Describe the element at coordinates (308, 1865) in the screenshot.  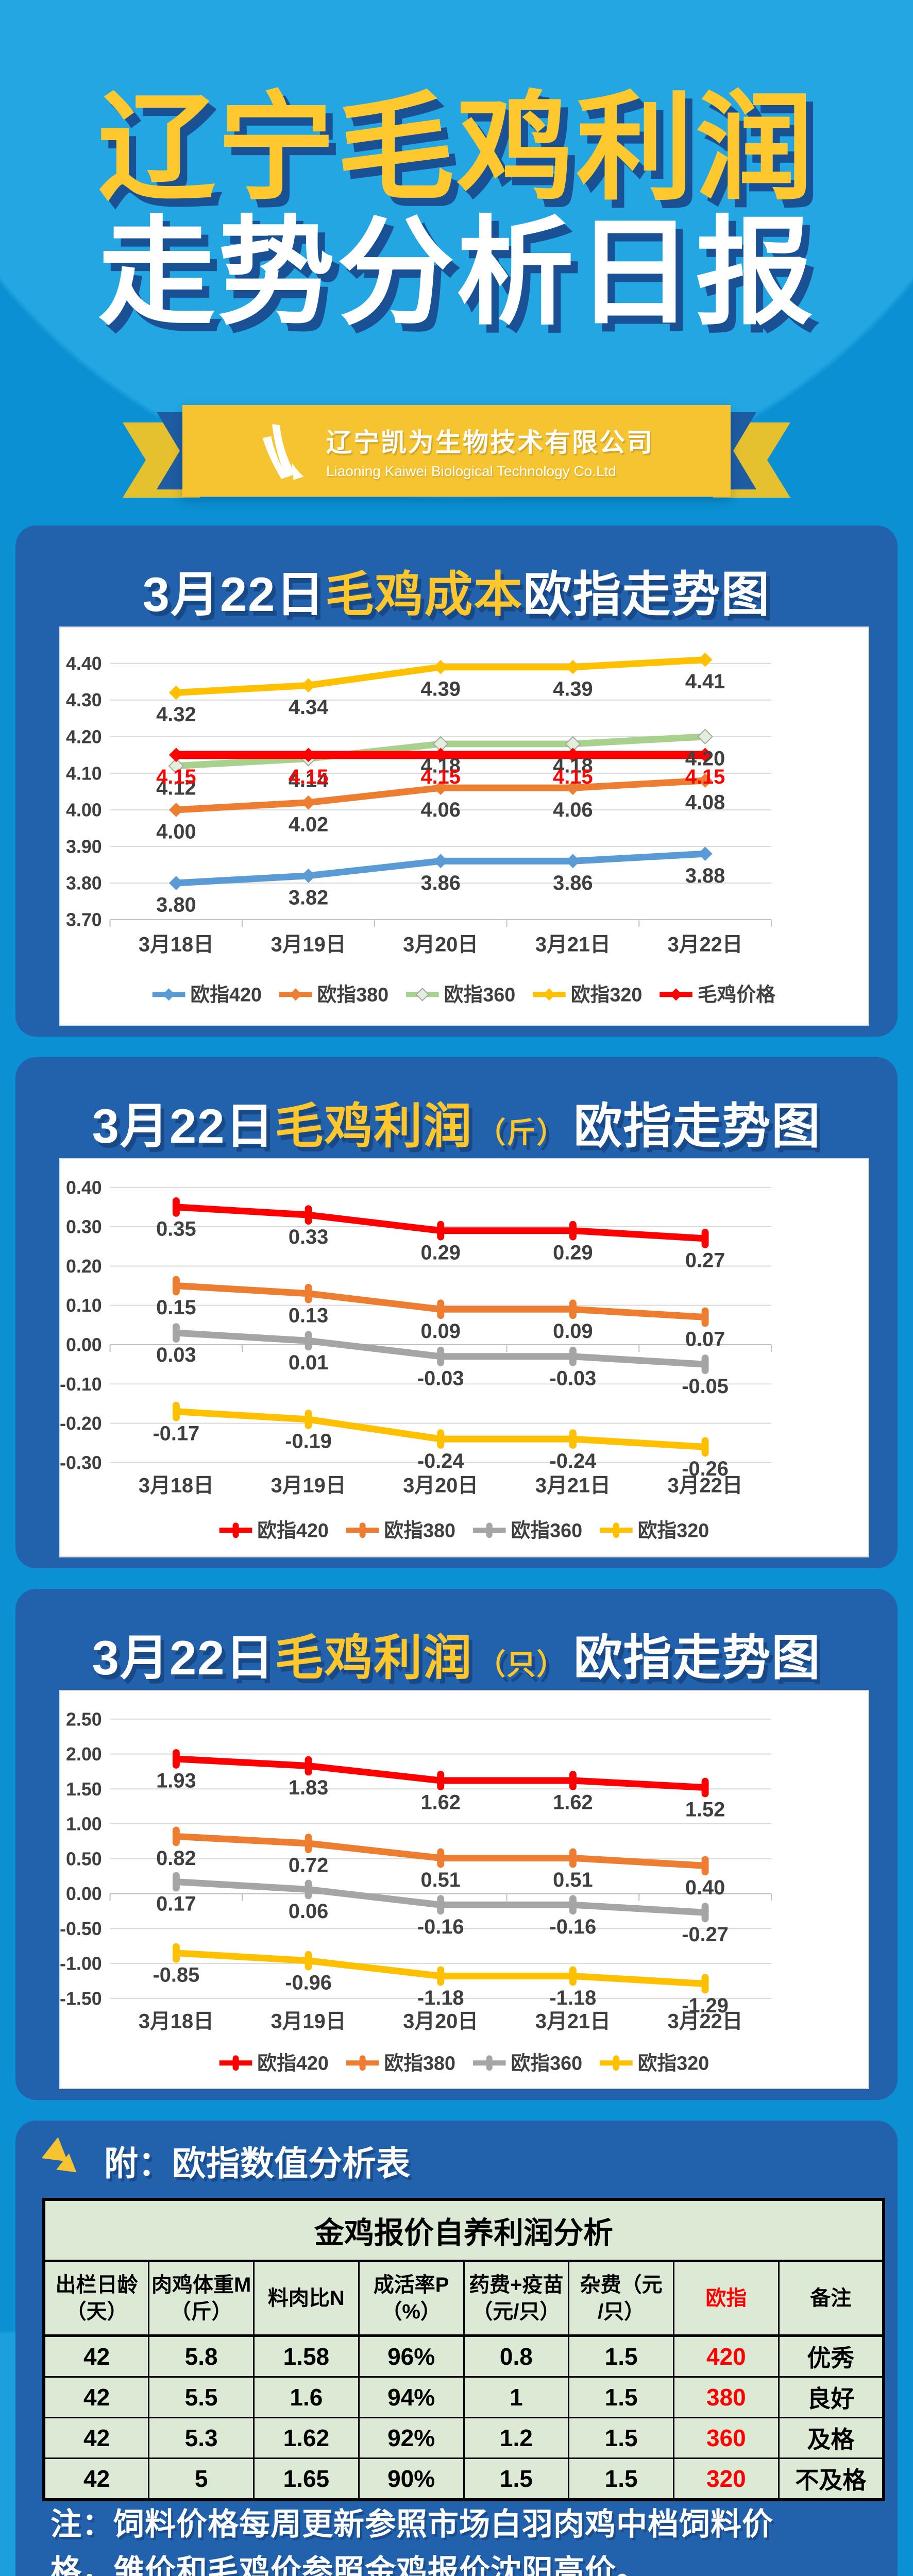
I see `value-label: 0.72` at that location.